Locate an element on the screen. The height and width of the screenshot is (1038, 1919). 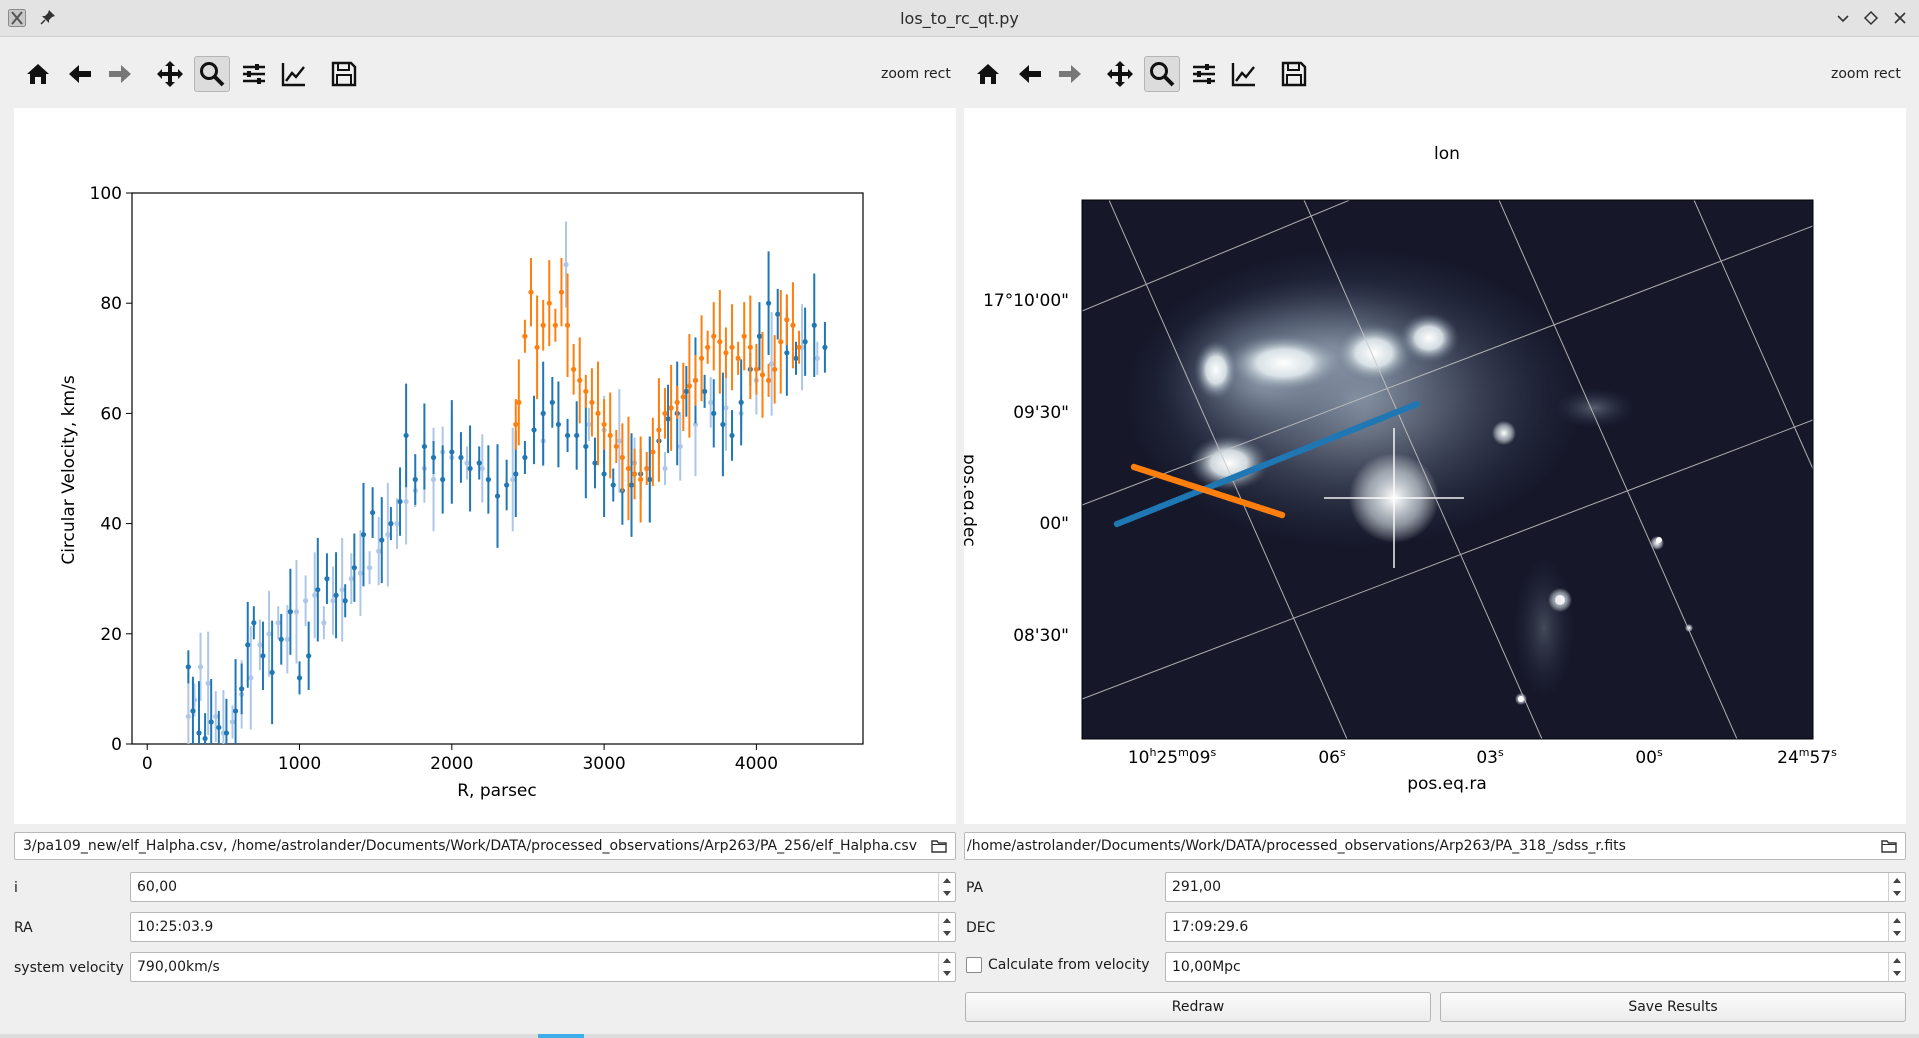
inclination-spinbox: 60,00 is located at coordinates (543, 887).